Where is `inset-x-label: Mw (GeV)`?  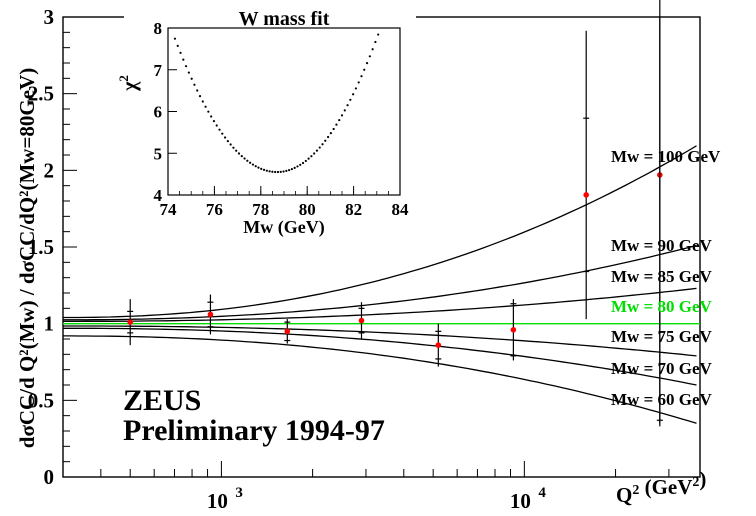 inset-x-label: Mw (GeV) is located at coordinates (283, 227).